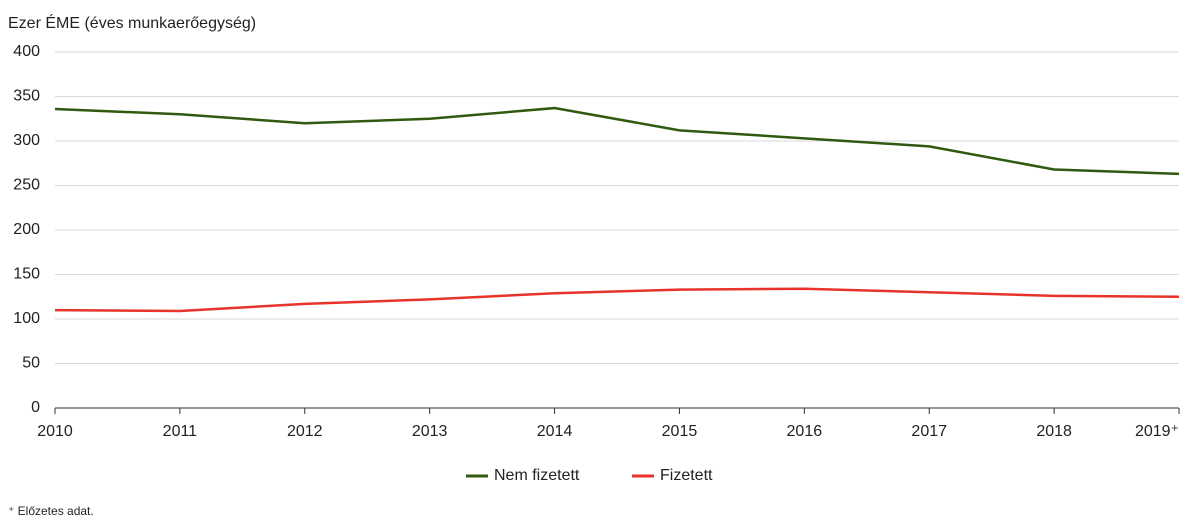 The image size is (1181, 522). I want to click on x-tick-label: 2019⁺, so click(1157, 431).